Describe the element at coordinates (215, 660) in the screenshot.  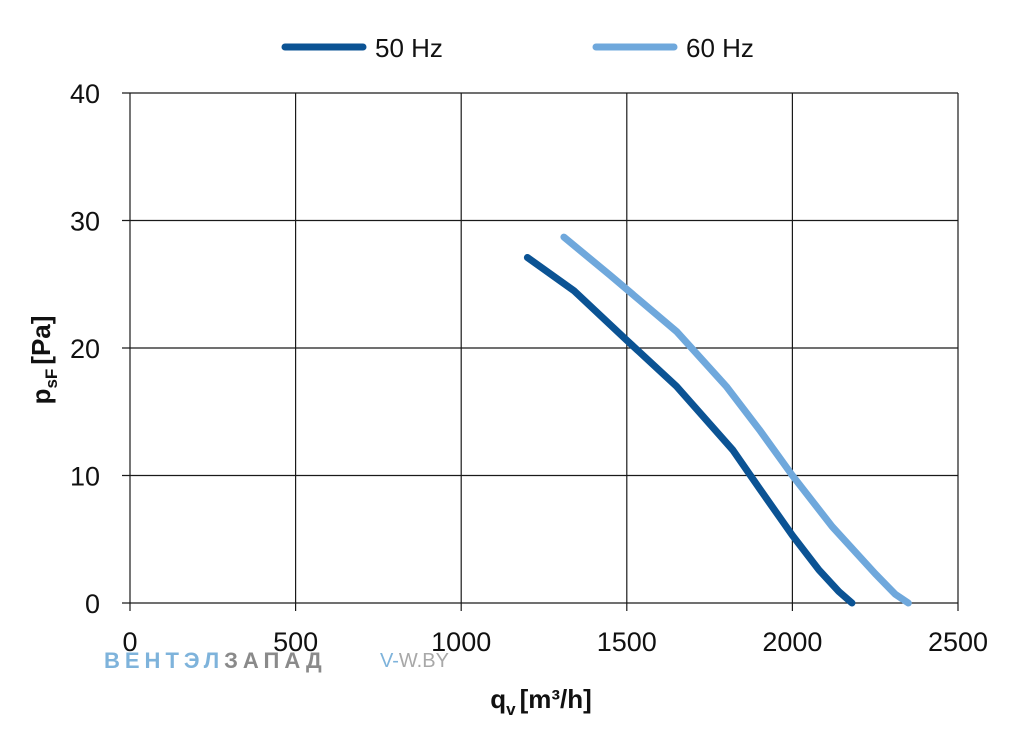
I see `watermark-brand: ВЕНТЭЛЗАПАД` at that location.